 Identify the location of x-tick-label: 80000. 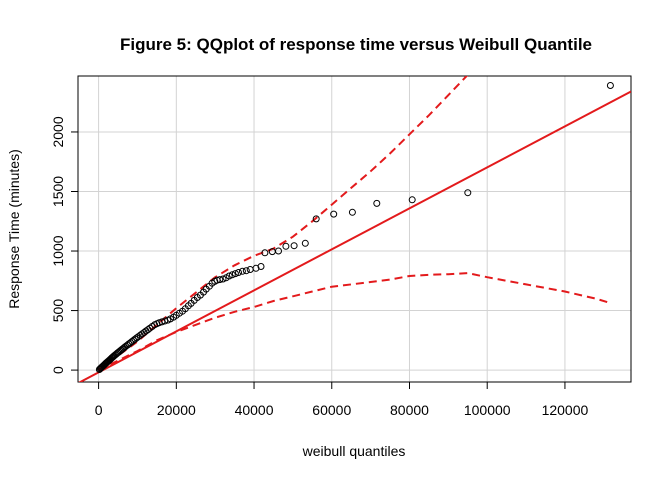
(409, 410).